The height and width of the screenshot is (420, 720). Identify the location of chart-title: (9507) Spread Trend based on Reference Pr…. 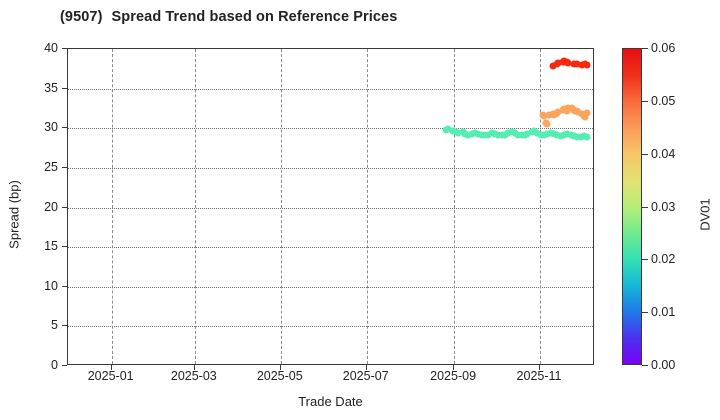
(228, 17).